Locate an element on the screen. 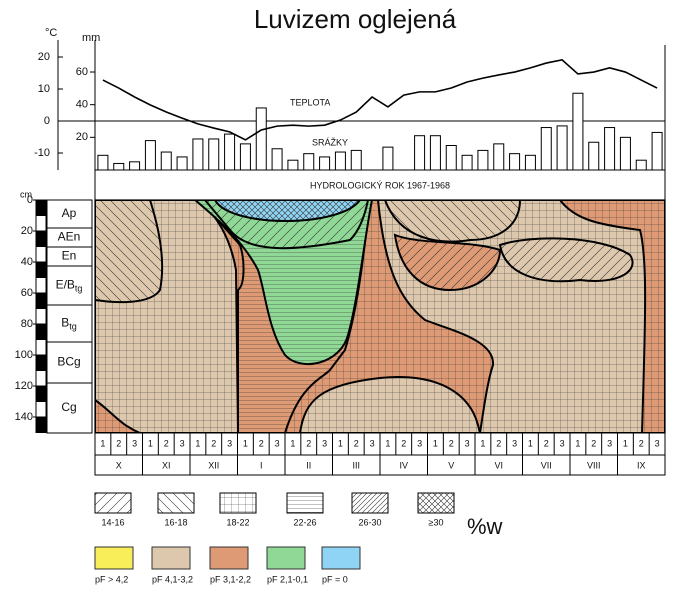 The image size is (699, 605). month-label: X is located at coordinates (119, 465).